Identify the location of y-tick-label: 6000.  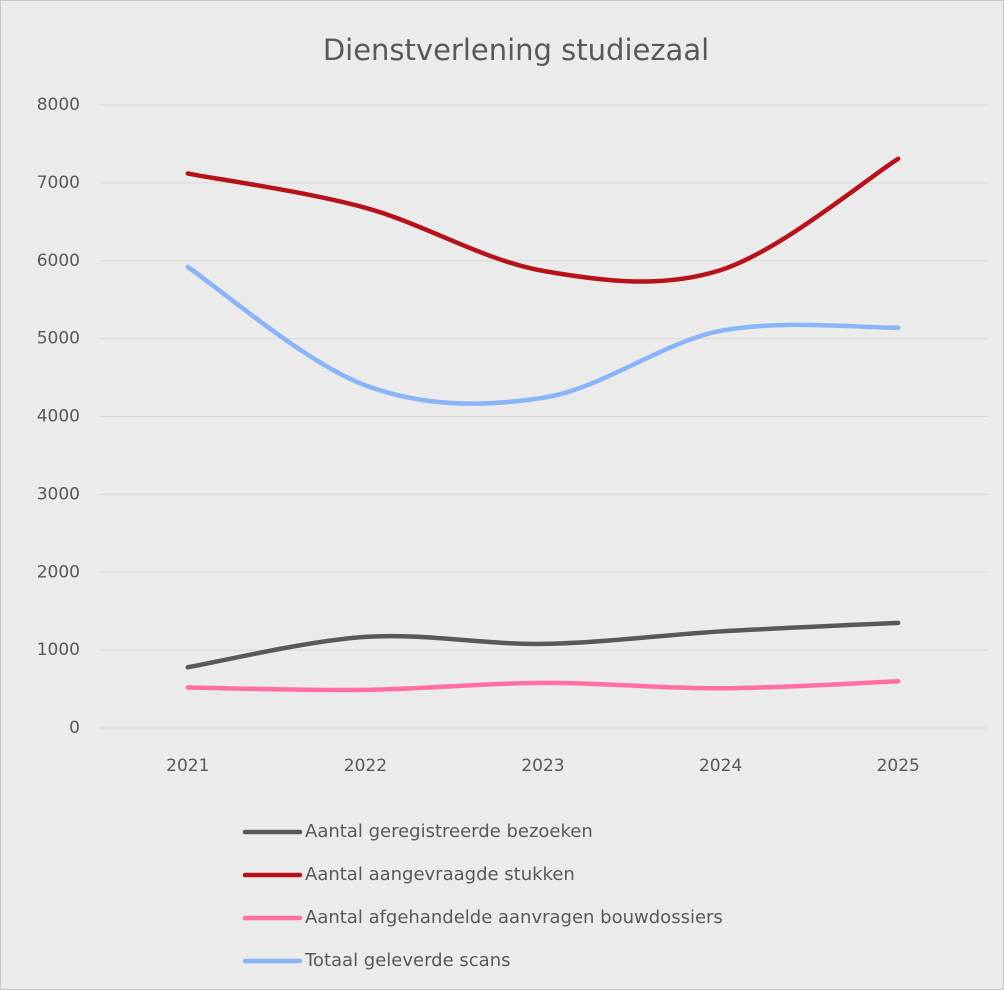
(58, 261).